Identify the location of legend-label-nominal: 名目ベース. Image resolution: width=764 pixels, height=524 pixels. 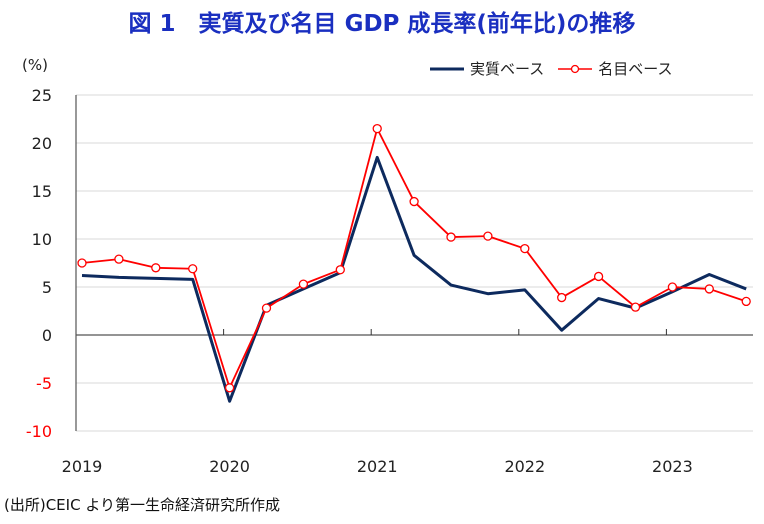
(635, 69).